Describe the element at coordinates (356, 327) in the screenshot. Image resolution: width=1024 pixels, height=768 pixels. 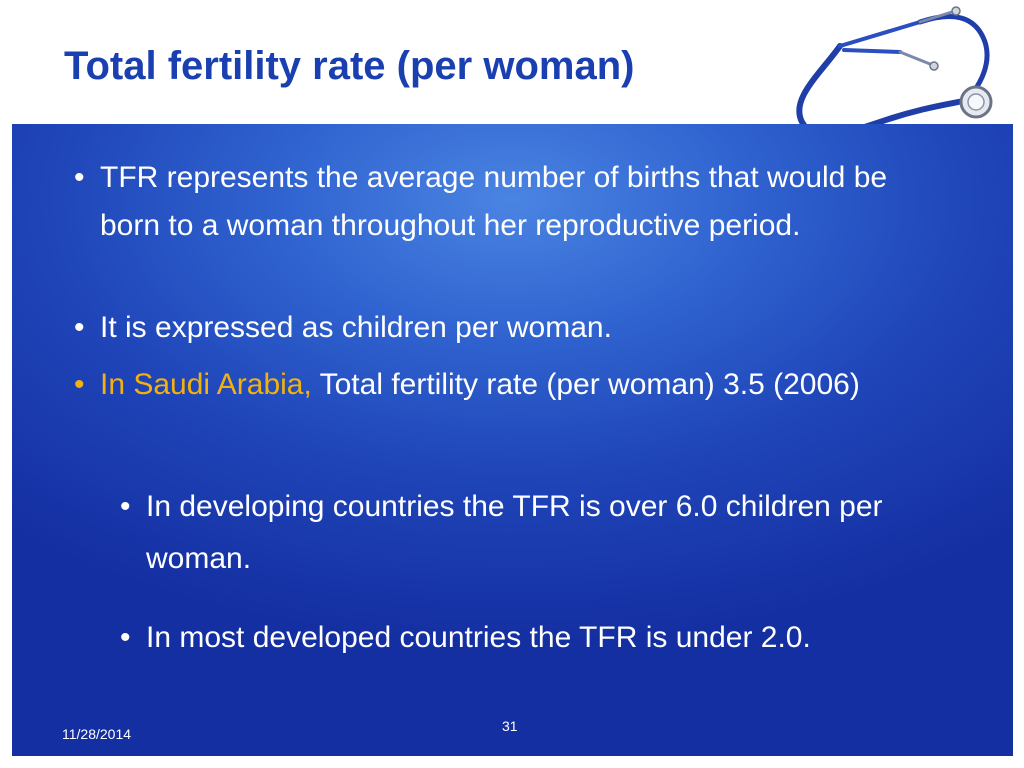
I see `bullet-text: It is expressed as children per woman.` at that location.